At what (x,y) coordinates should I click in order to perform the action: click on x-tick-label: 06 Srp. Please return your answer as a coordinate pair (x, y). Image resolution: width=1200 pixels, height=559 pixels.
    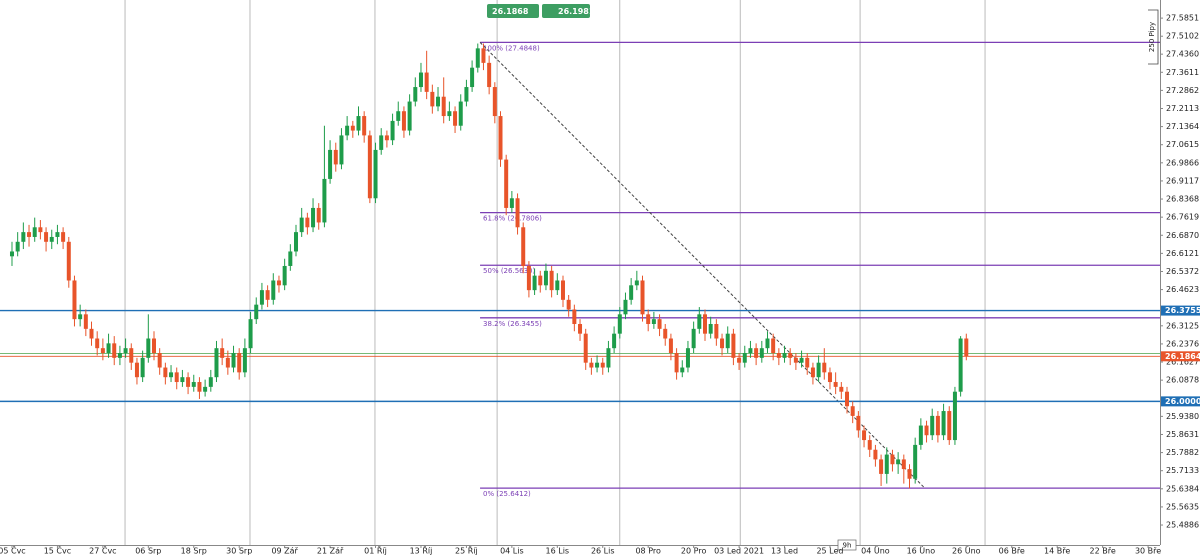
    Looking at the image, I should click on (148, 551).